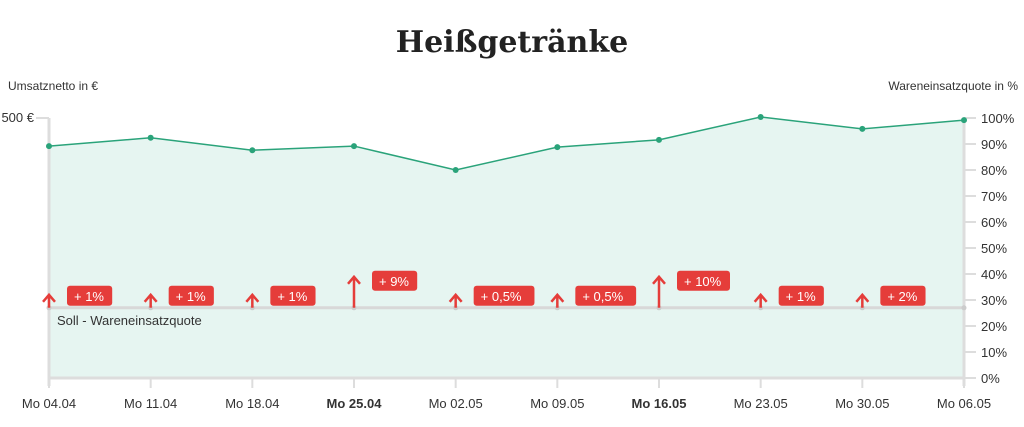 The height and width of the screenshot is (427, 1024). What do you see at coordinates (761, 403) in the screenshot?
I see `x-tick-label: Mo 23.05` at bounding box center [761, 403].